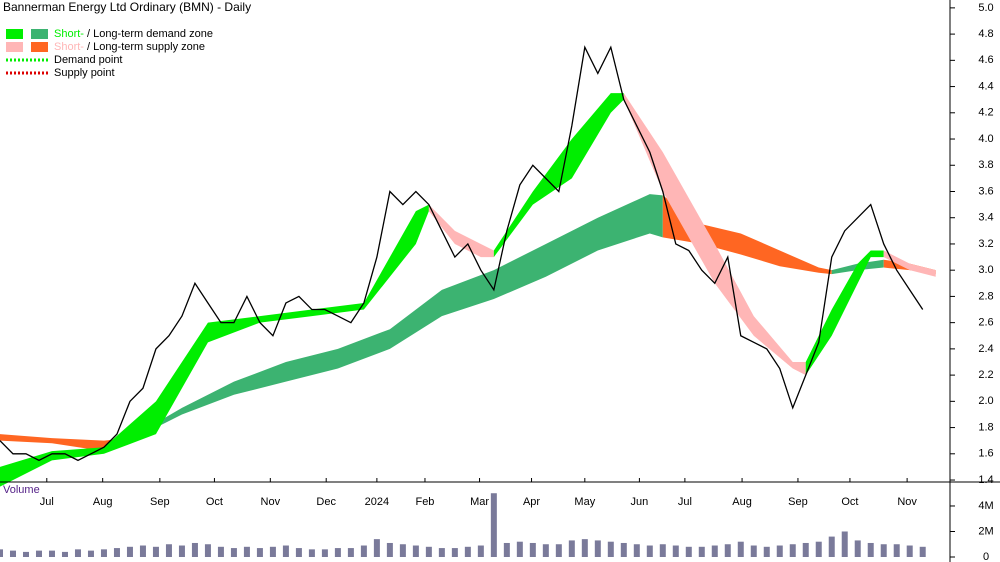 The image size is (1000, 562). I want to click on y-tick-label: 3.0, so click(985, 270).